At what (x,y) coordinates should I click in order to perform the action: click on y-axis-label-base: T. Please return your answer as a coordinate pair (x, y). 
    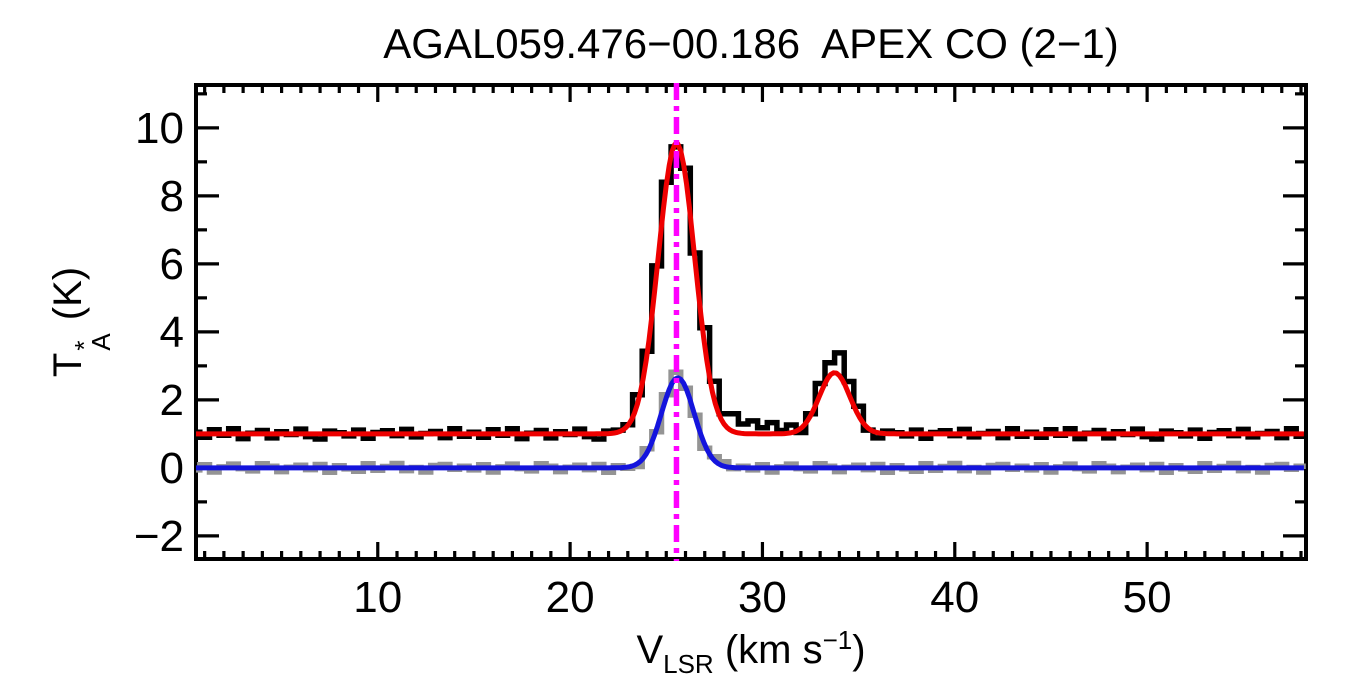
    Looking at the image, I should click on (68, 365).